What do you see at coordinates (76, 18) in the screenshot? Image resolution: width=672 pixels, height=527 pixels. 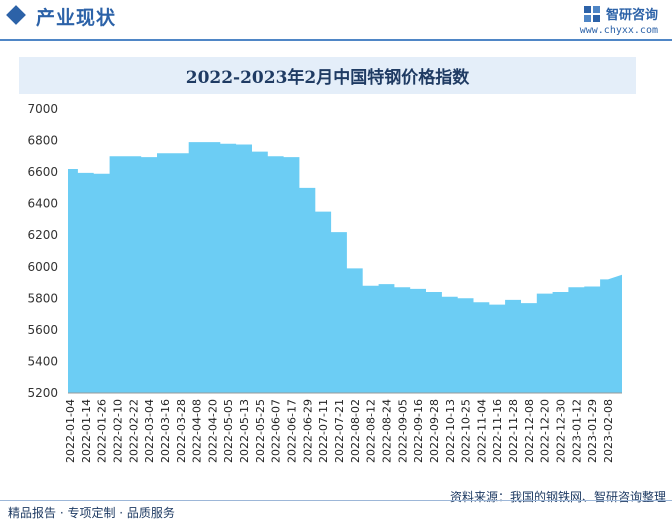 I see `section-title: 产业现状` at bounding box center [76, 18].